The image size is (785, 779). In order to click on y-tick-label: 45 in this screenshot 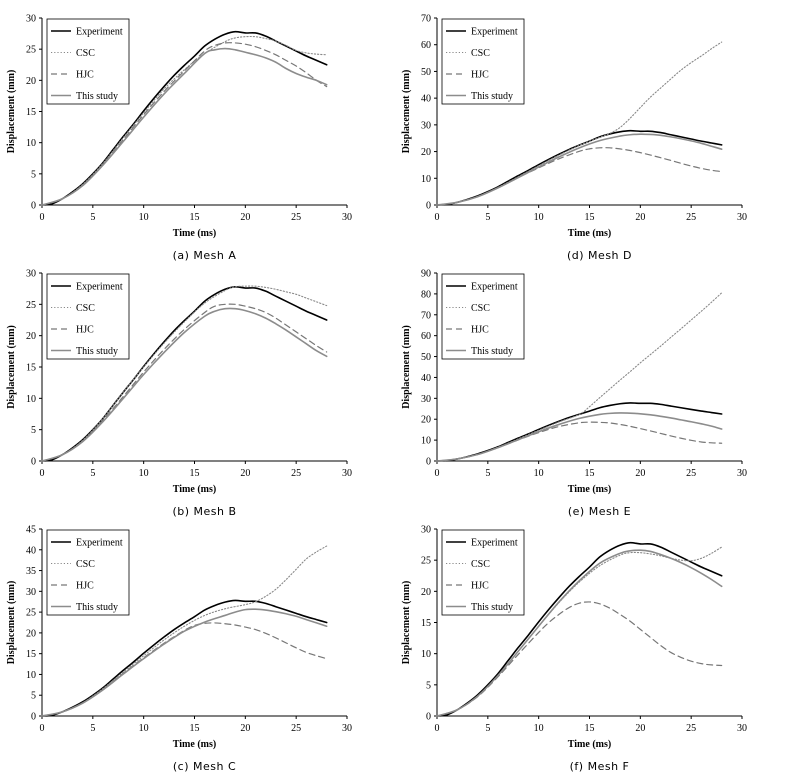, I will do `click(31, 530)`.